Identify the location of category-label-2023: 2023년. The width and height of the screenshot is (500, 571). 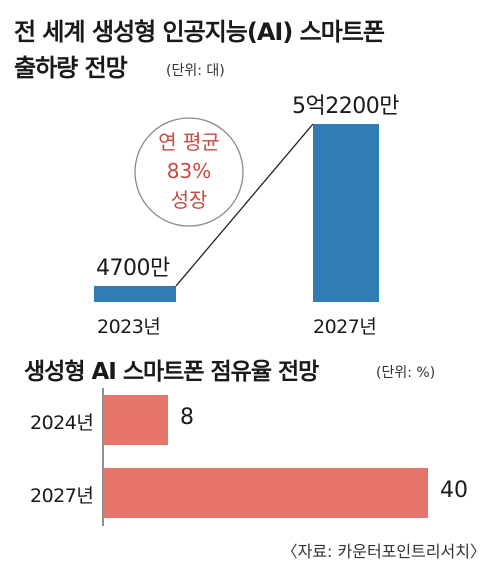
(129, 327).